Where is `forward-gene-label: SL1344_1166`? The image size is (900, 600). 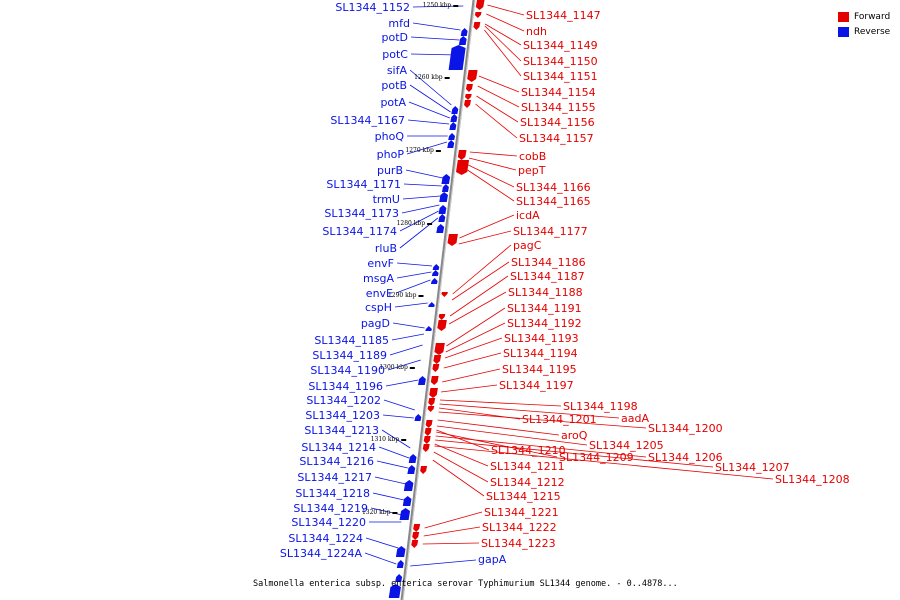 forward-gene-label: SL1344_1166 is located at coordinates (553, 187).